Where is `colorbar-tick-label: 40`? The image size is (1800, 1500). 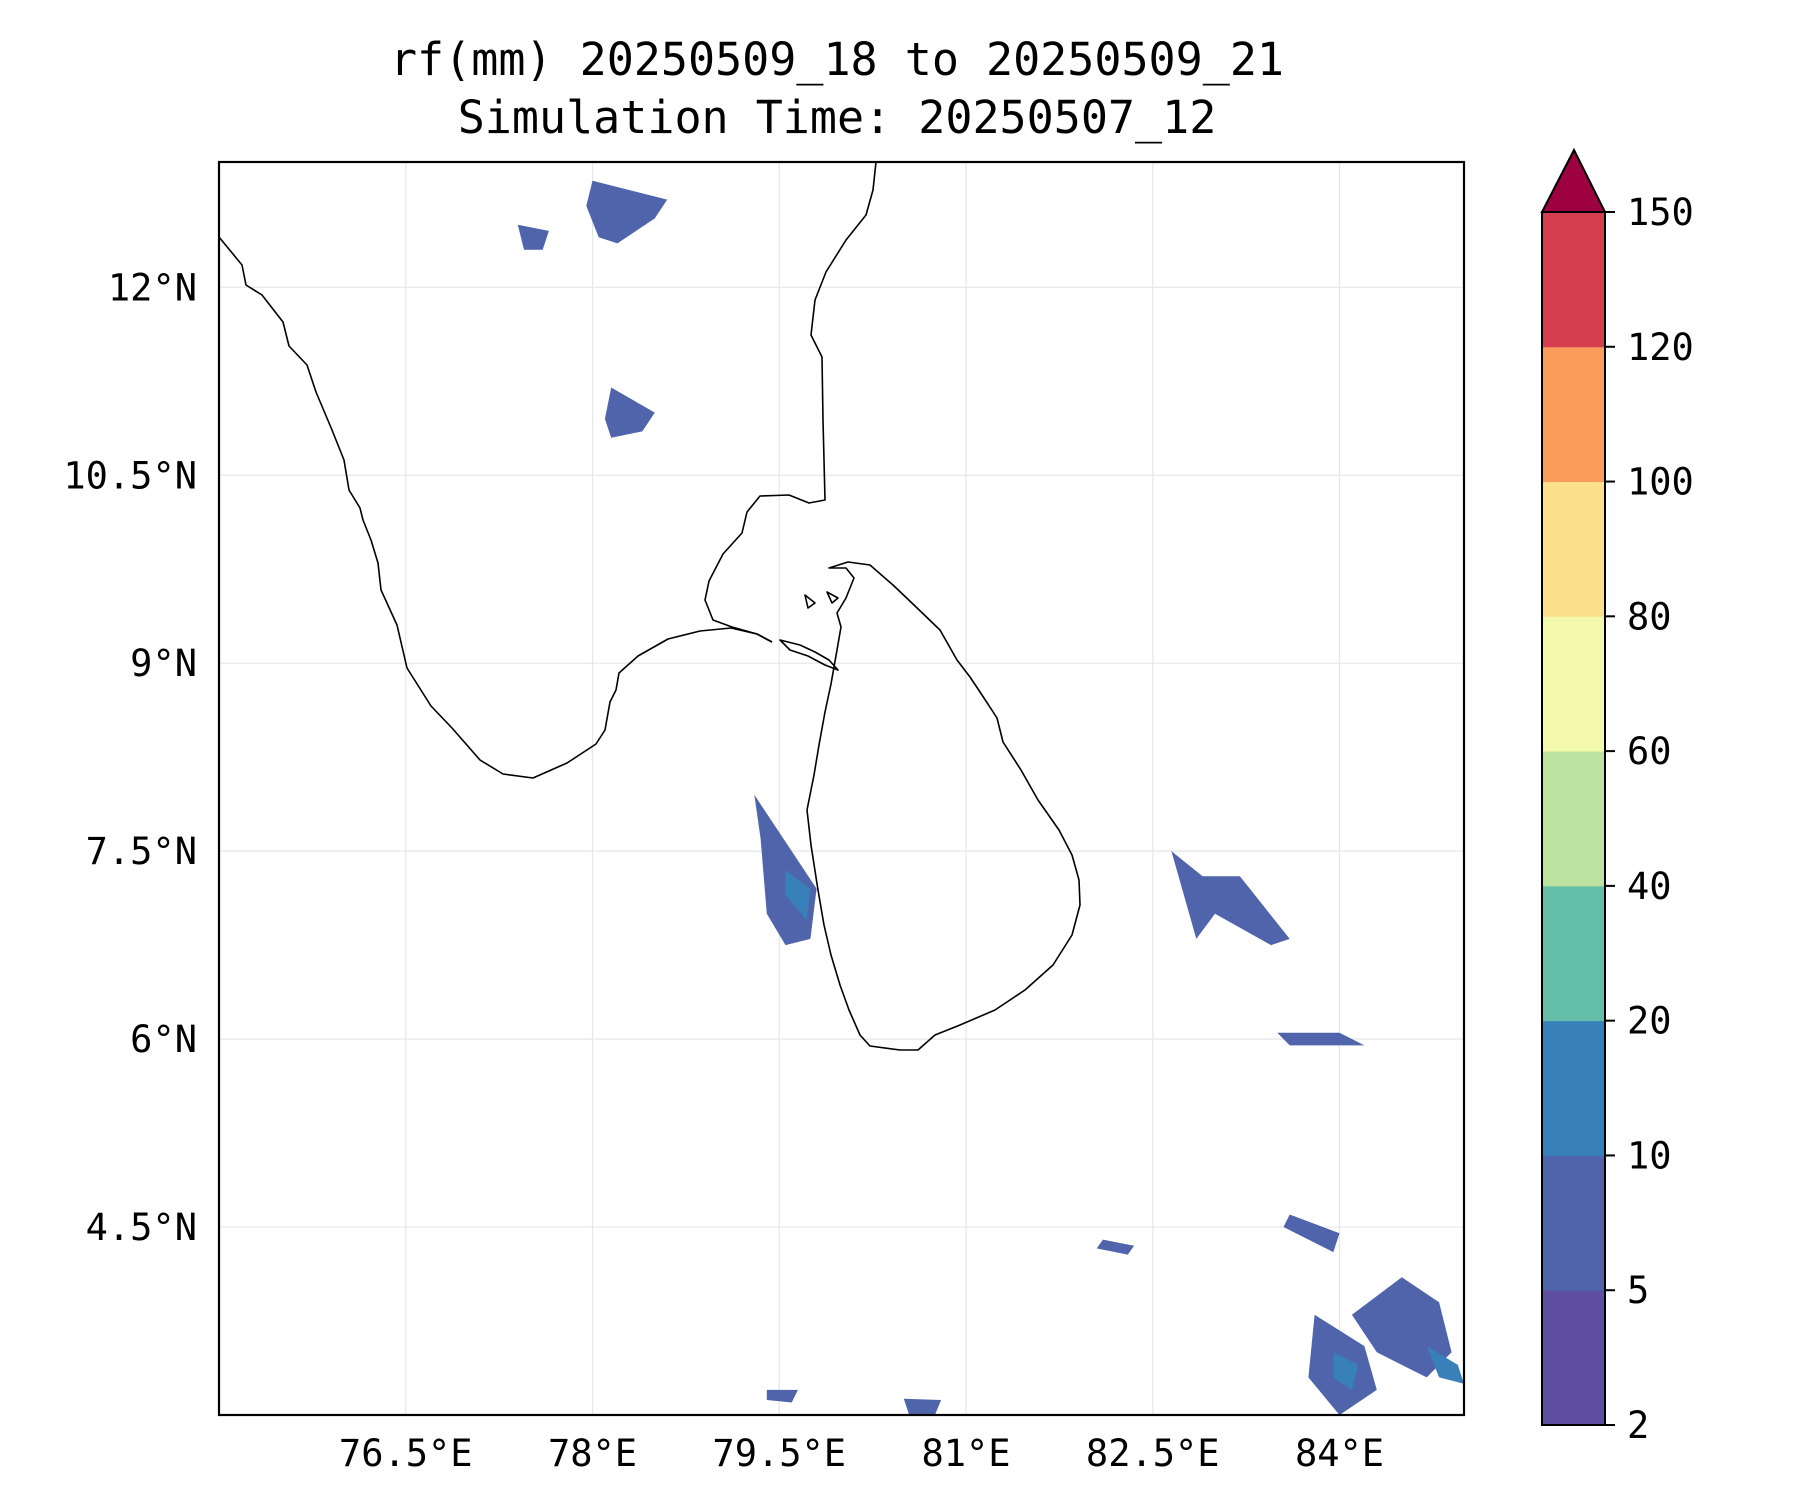
colorbar-tick-label: 40 is located at coordinates (1649, 886).